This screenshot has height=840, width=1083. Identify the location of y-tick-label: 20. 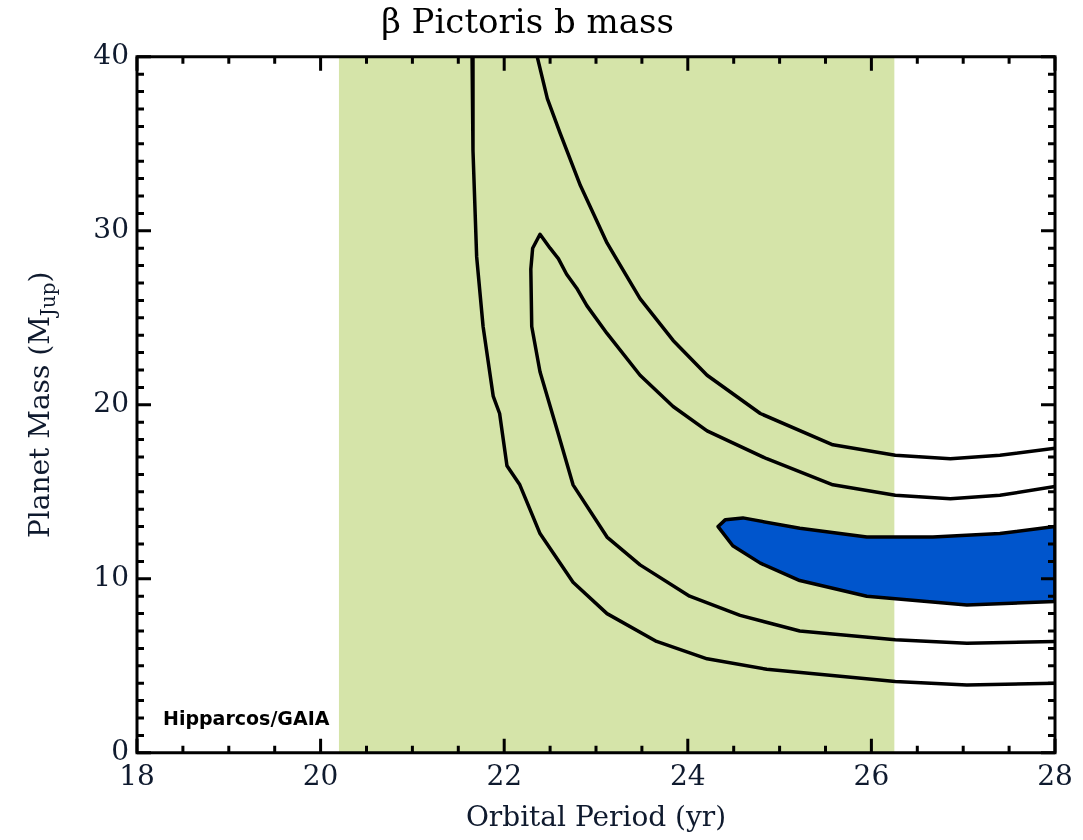
(111, 403).